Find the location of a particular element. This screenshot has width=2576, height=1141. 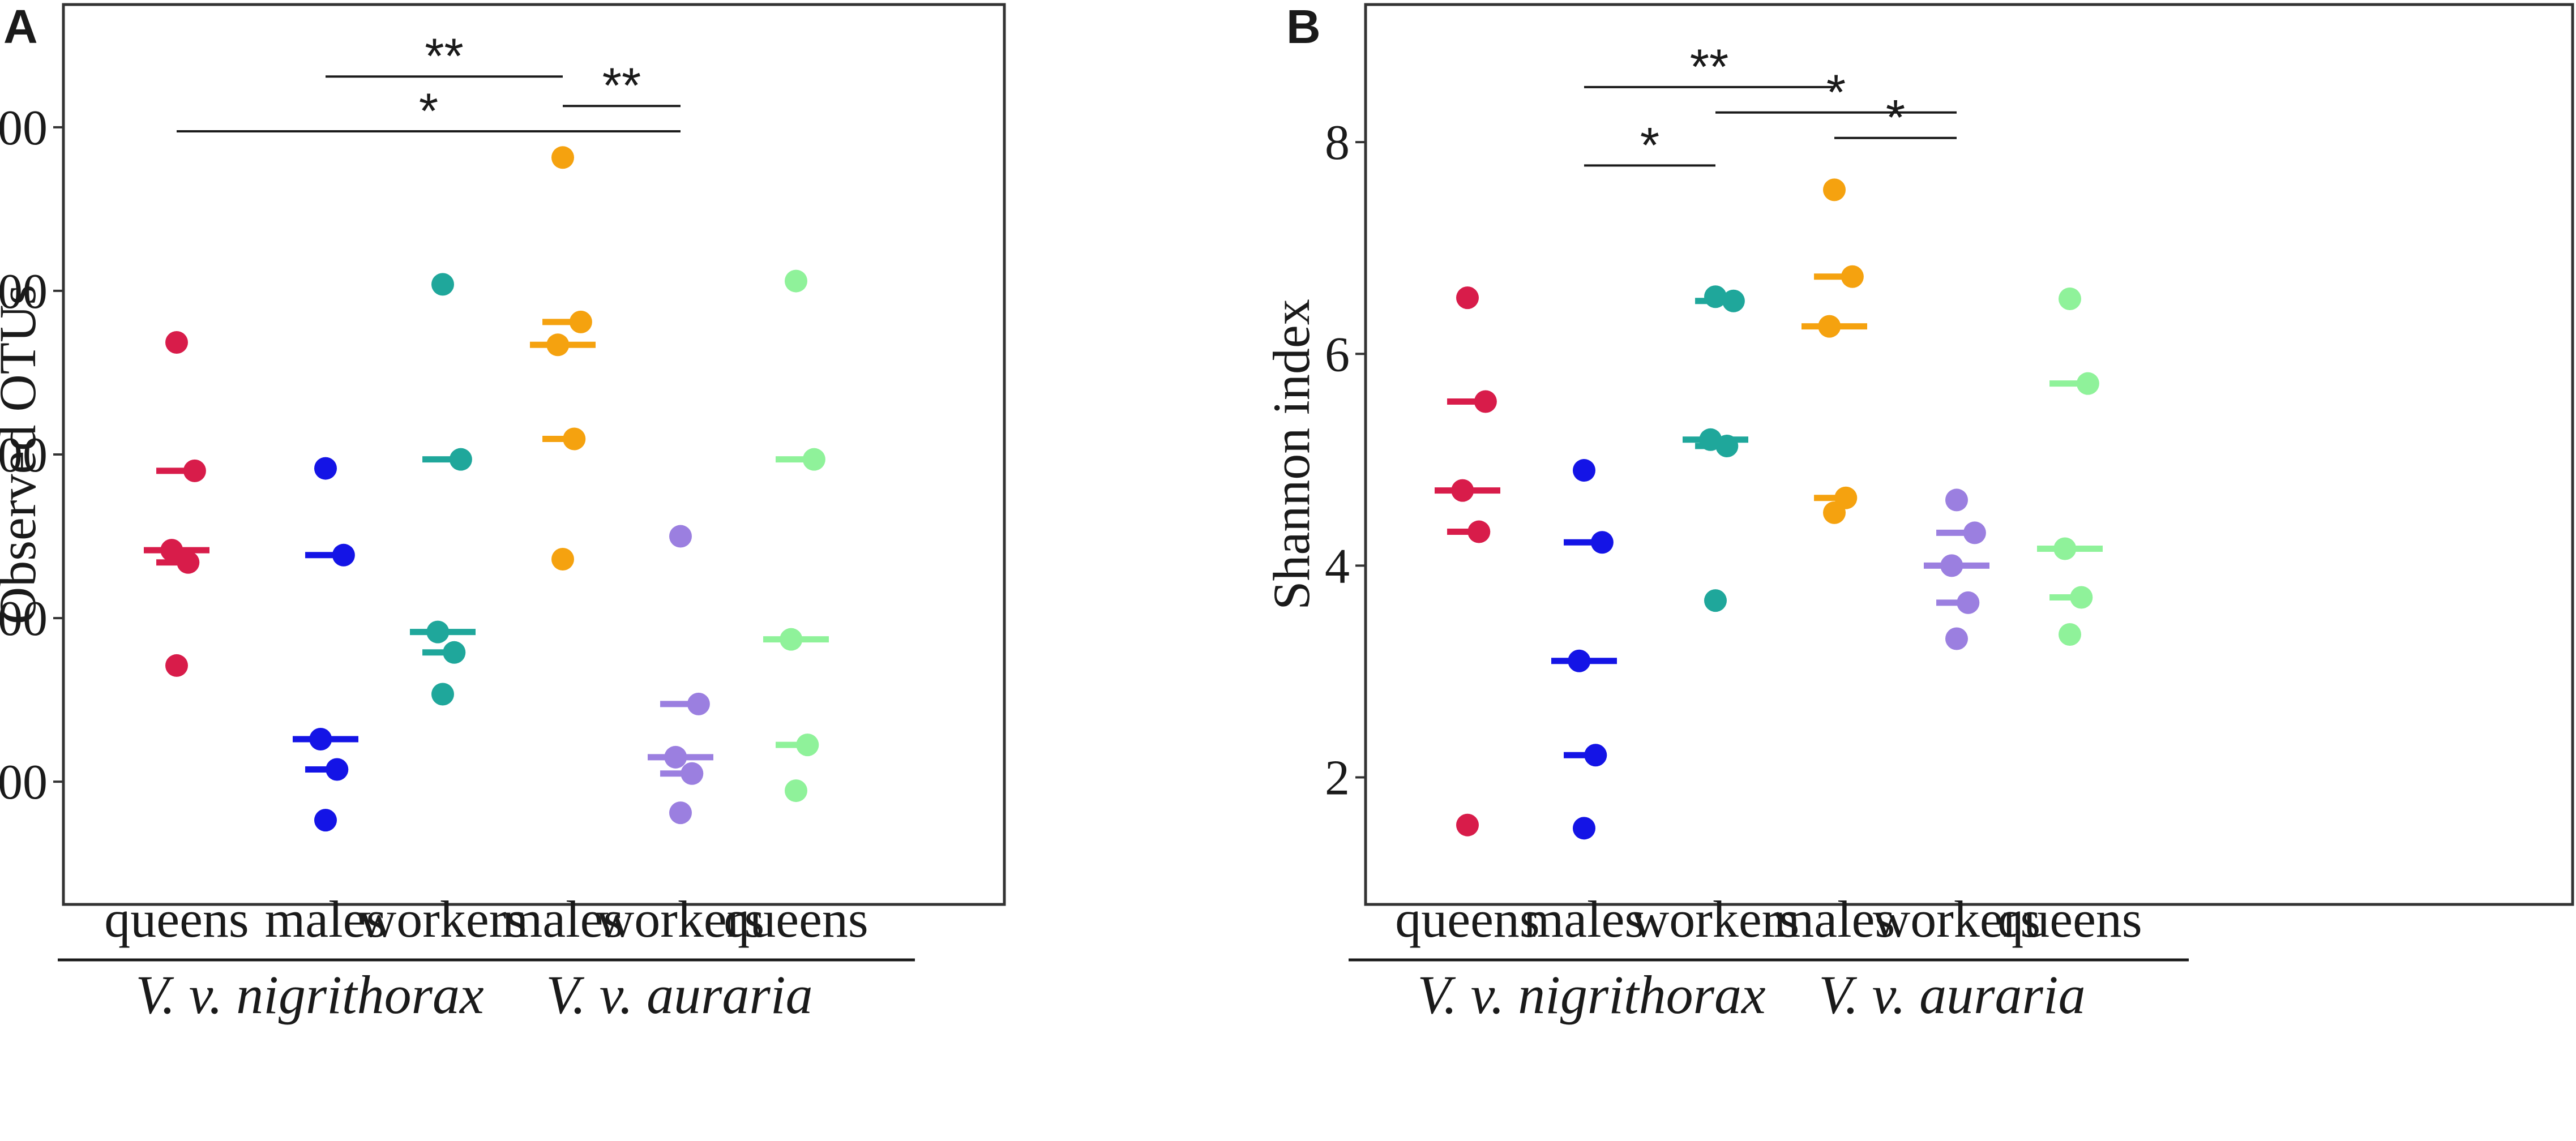

panel-b-y-axis-title: Shannon index is located at coordinates (1291, 454).